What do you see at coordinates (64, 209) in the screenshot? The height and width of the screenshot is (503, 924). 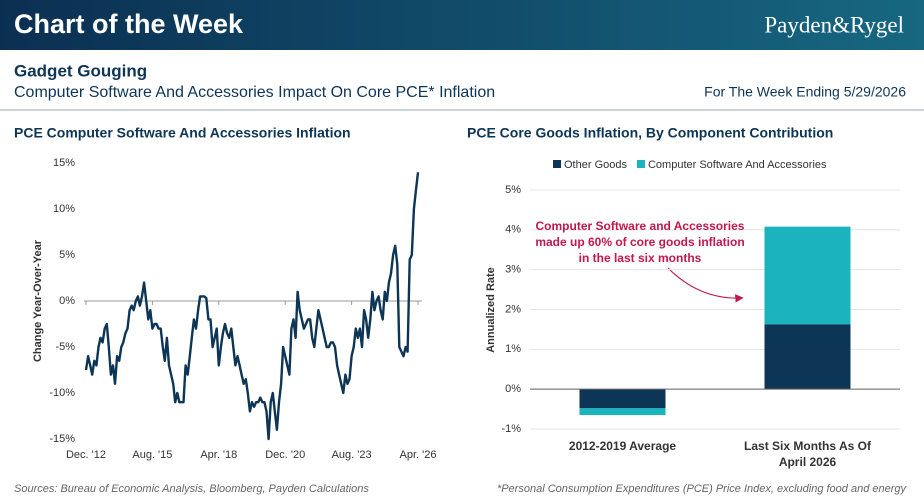 I see `y-tick-label: 10%` at bounding box center [64, 209].